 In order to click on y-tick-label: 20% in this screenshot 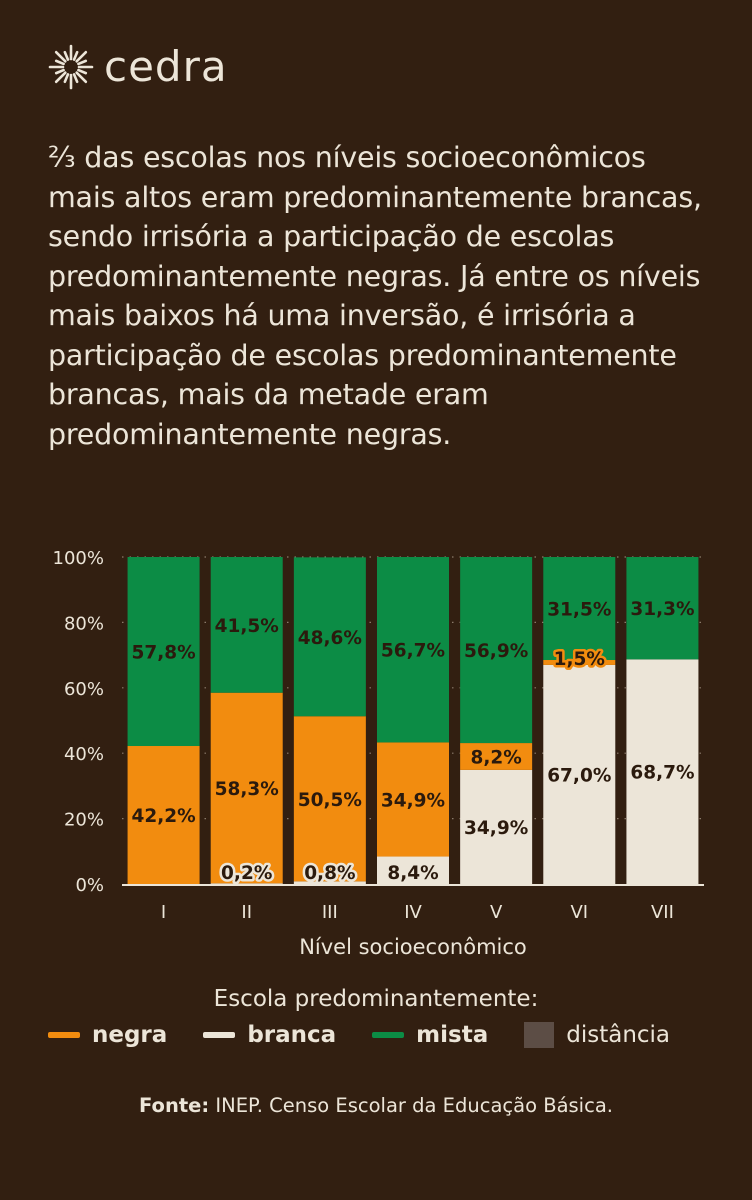, I will do `click(84, 820)`.